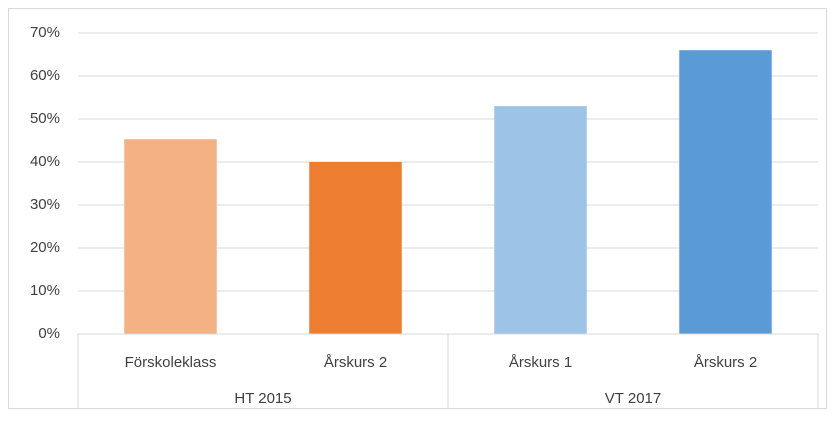 This screenshot has width=835, height=422. I want to click on y-tick-label: 20%, so click(45, 247).